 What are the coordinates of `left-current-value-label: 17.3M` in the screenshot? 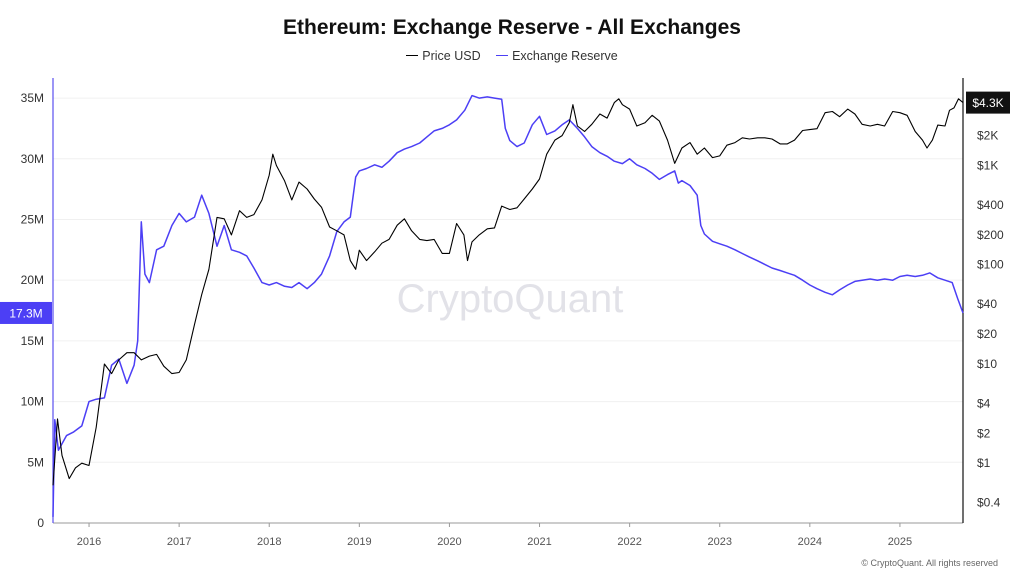 It's located at (25, 313).